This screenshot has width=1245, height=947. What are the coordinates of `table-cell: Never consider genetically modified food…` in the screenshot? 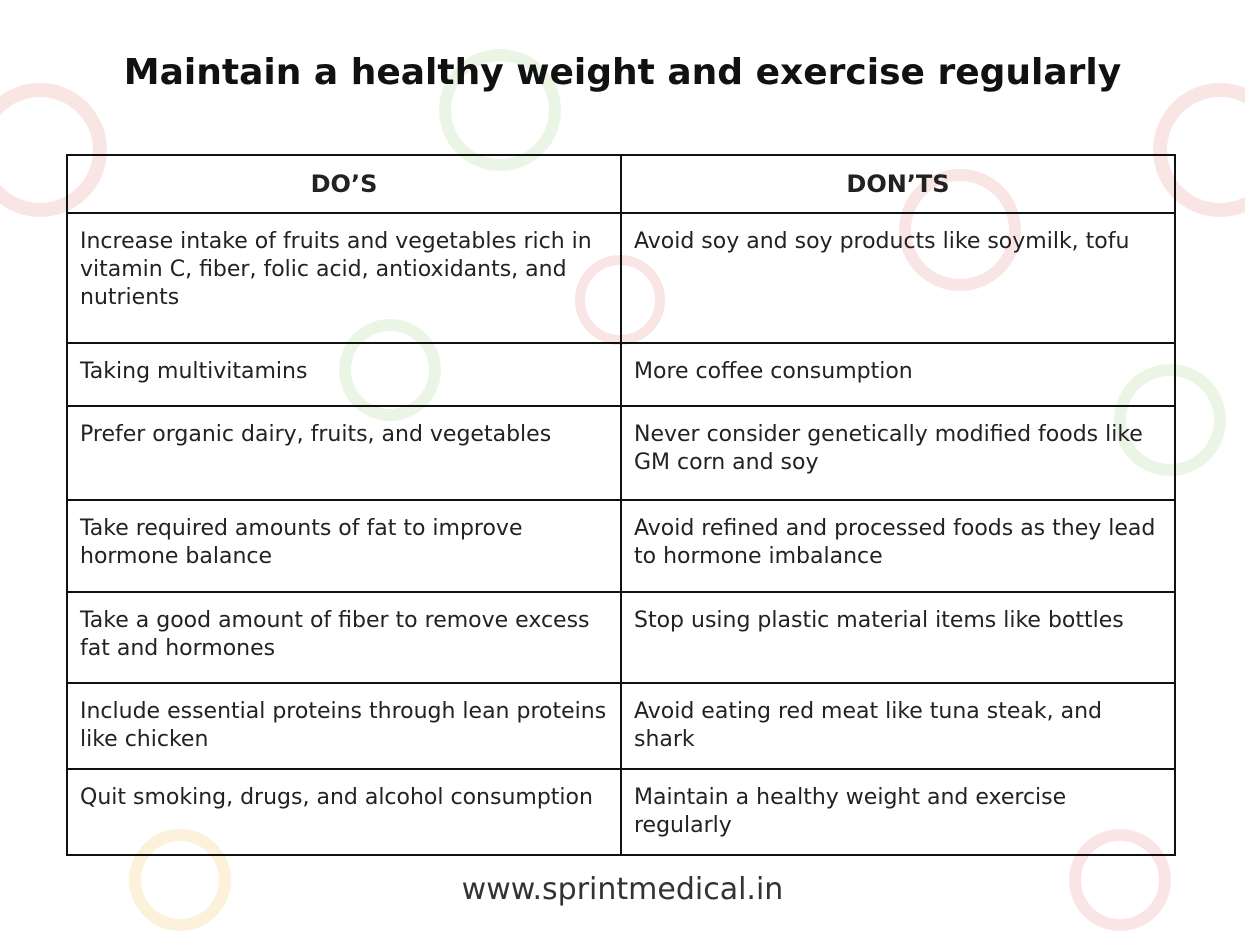 It's located at (898, 453).